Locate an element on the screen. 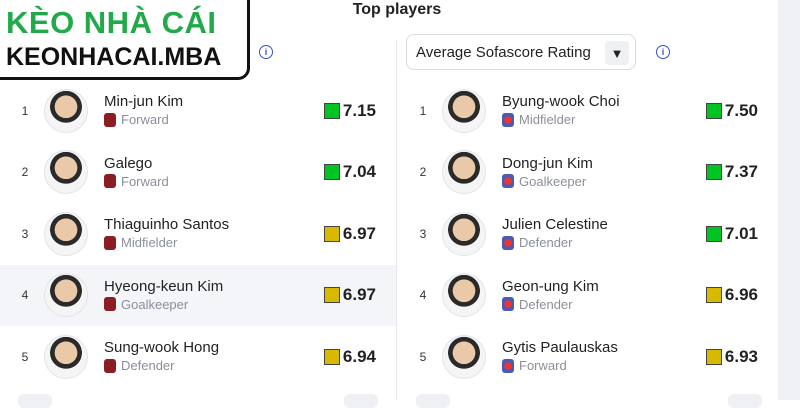 Image resolution: width=800 pixels, height=408 pixels. rating-value: 7.37 is located at coordinates (741, 171).